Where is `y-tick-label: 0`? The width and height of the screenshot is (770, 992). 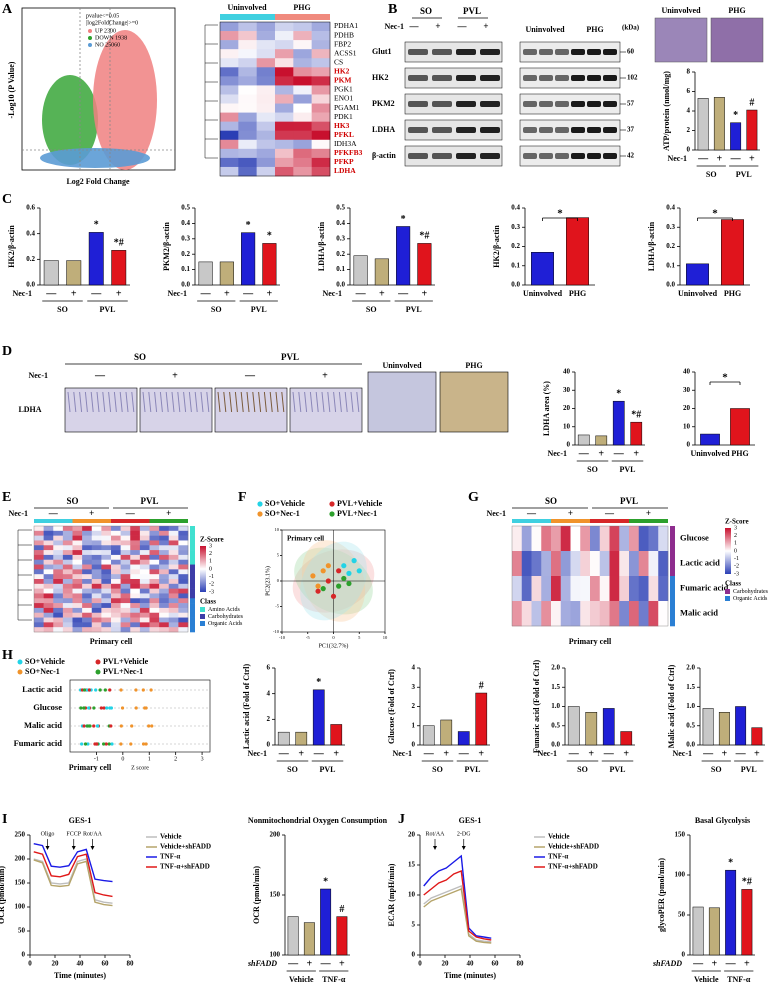
y-tick-label: 0 is located at coordinates (569, 445).